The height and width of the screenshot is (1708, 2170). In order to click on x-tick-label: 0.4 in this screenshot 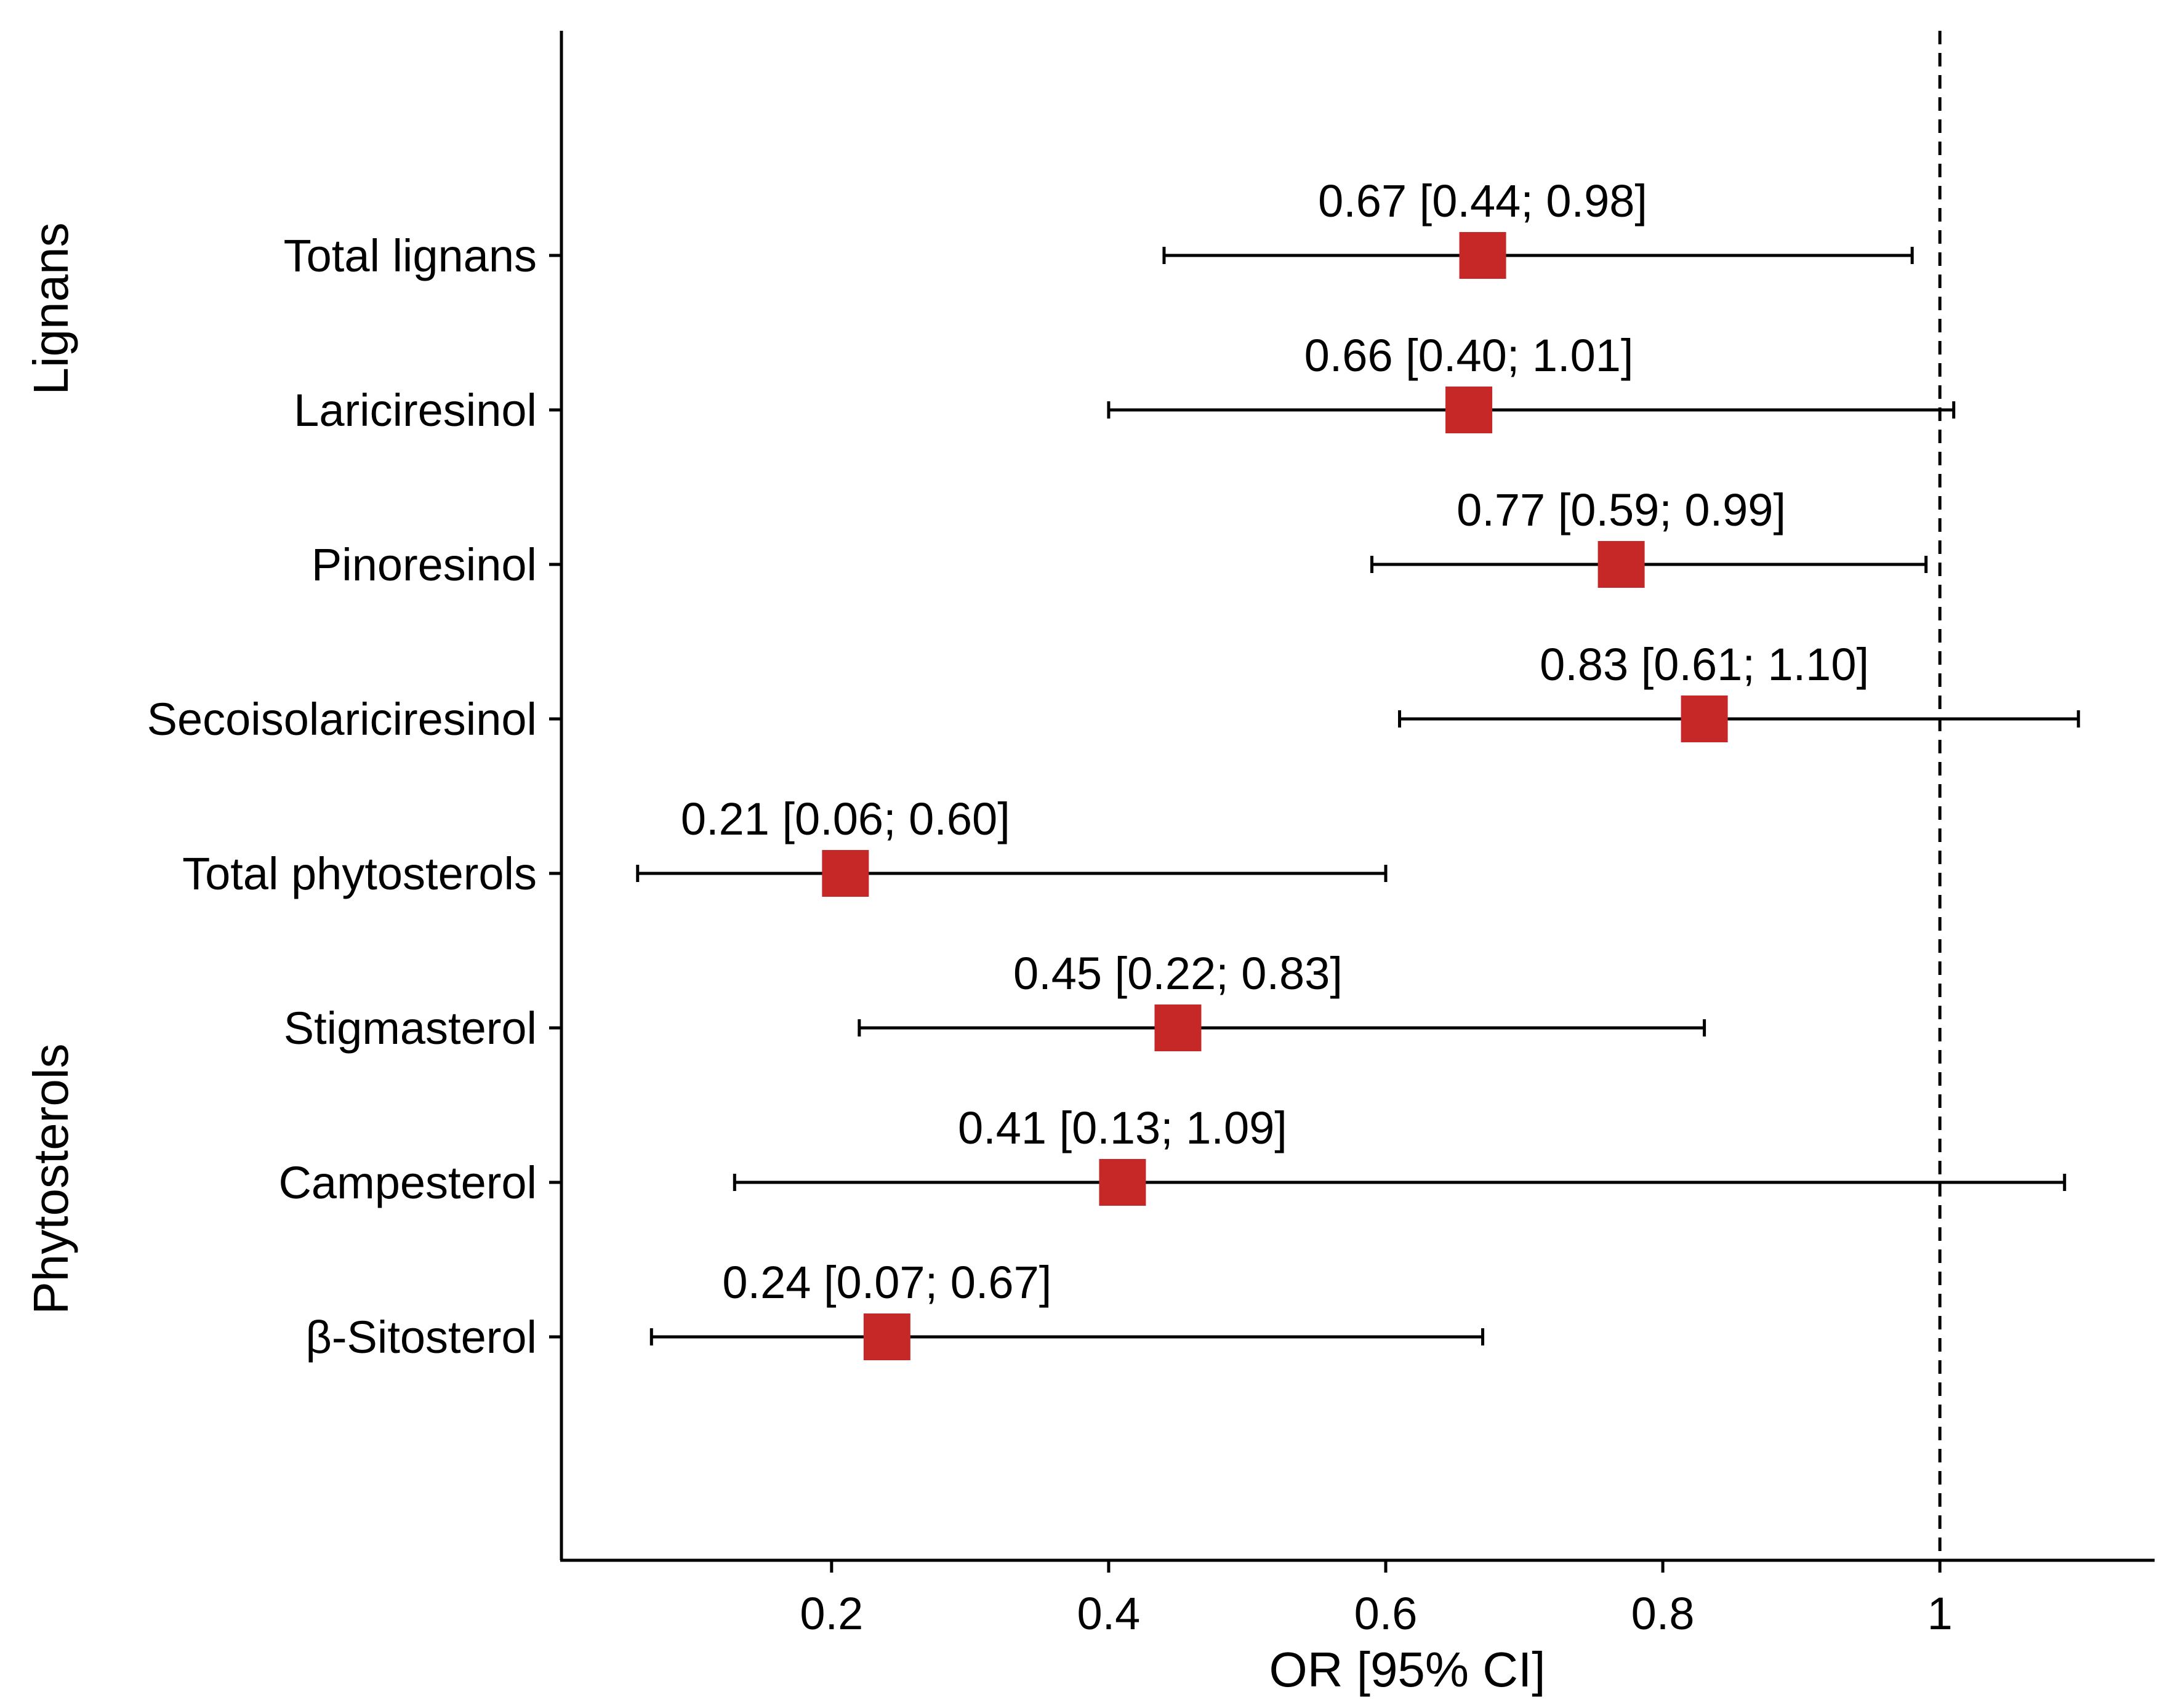, I will do `click(1108, 1613)`.